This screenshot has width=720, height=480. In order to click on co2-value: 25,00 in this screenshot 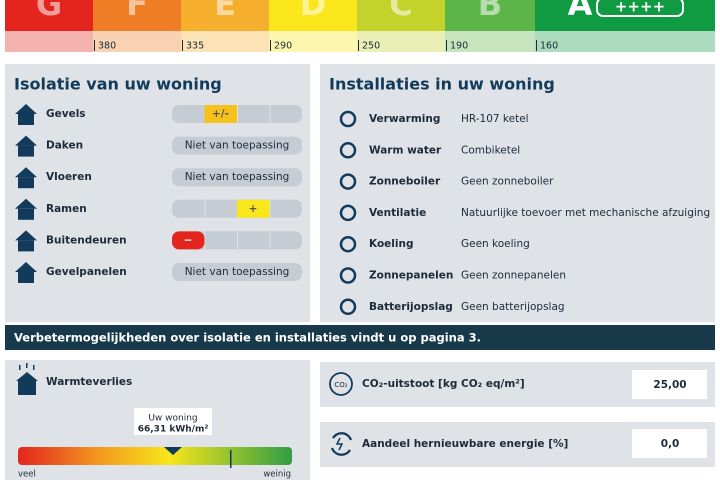, I will do `click(669, 385)`.